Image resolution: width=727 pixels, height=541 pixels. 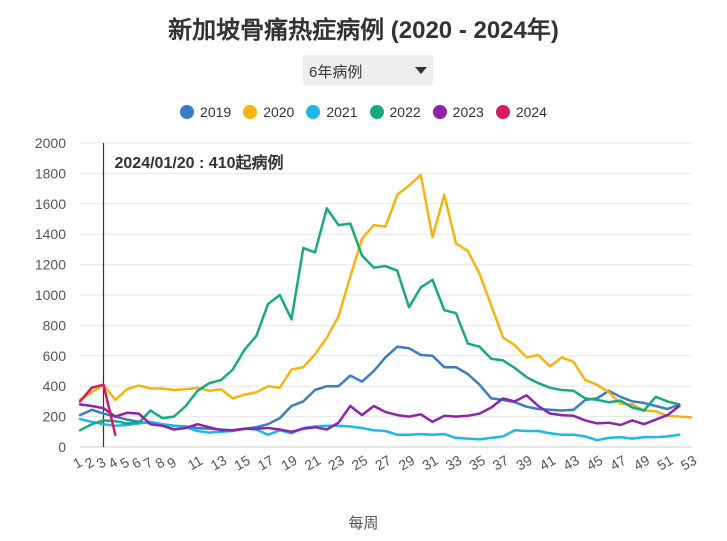 I want to click on x-tick-label: 29, so click(x=407, y=463).